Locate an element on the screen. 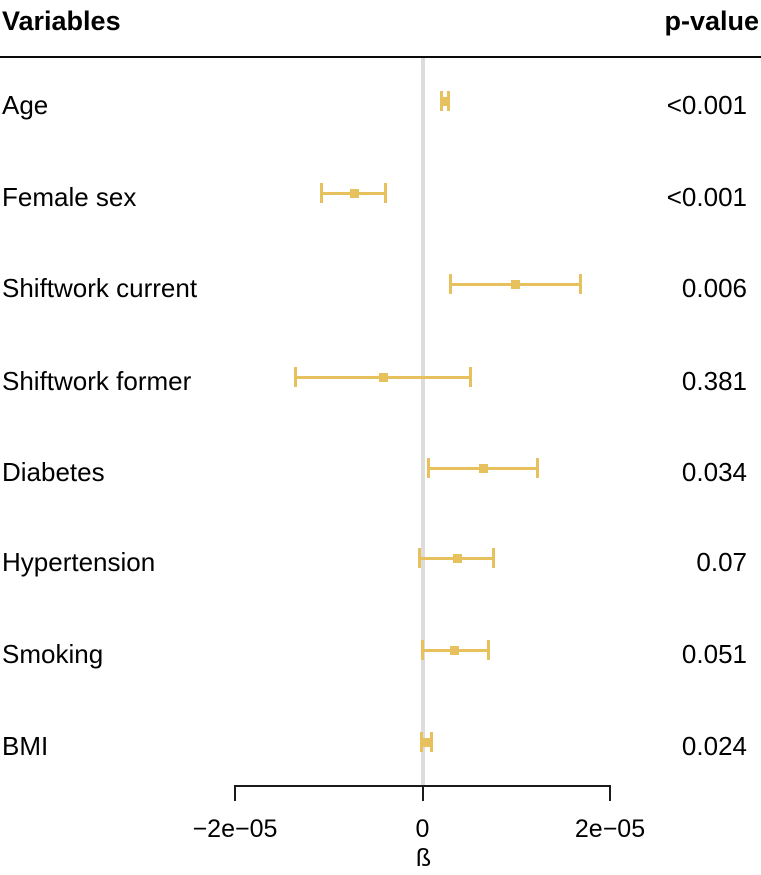 The width and height of the screenshot is (761, 875). p-value: 0.07 is located at coordinates (721, 562).